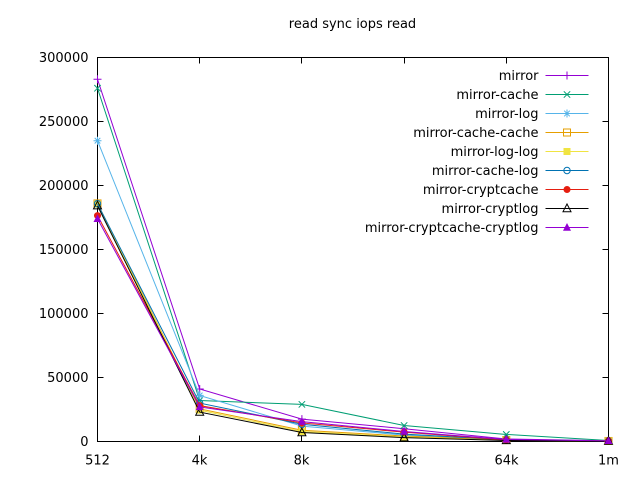  What do you see at coordinates (475, 133) in the screenshot?
I see `legend-label: mirror-cache-cache` at bounding box center [475, 133].